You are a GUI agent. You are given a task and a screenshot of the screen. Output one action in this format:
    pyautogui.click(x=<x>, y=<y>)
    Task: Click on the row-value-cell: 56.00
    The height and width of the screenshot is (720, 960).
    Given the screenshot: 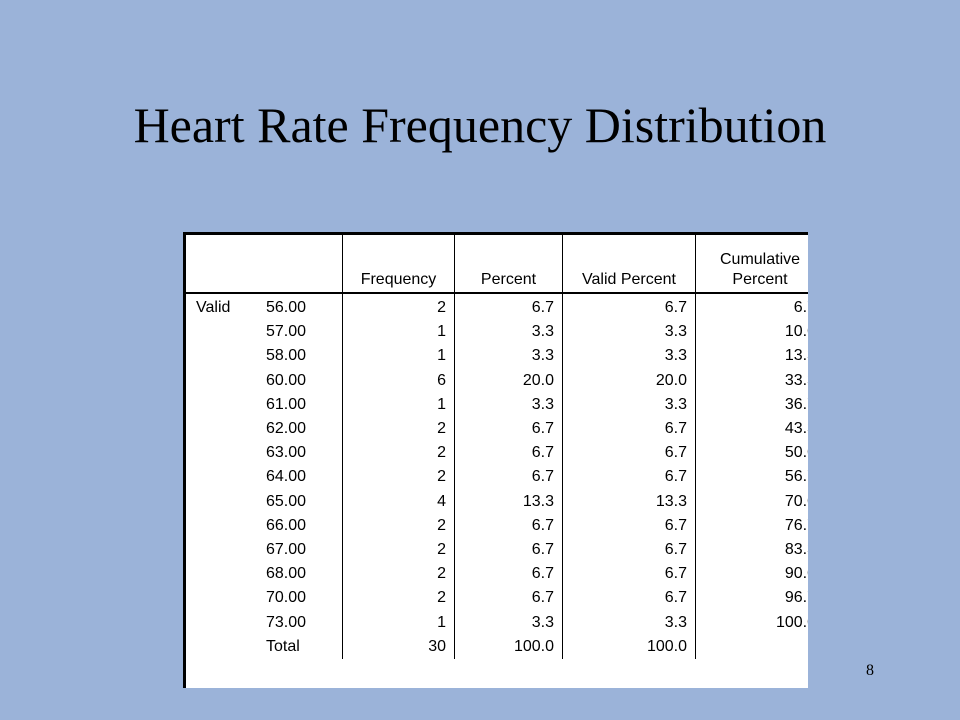 What is the action you would take?
    pyautogui.click(x=286, y=308)
    